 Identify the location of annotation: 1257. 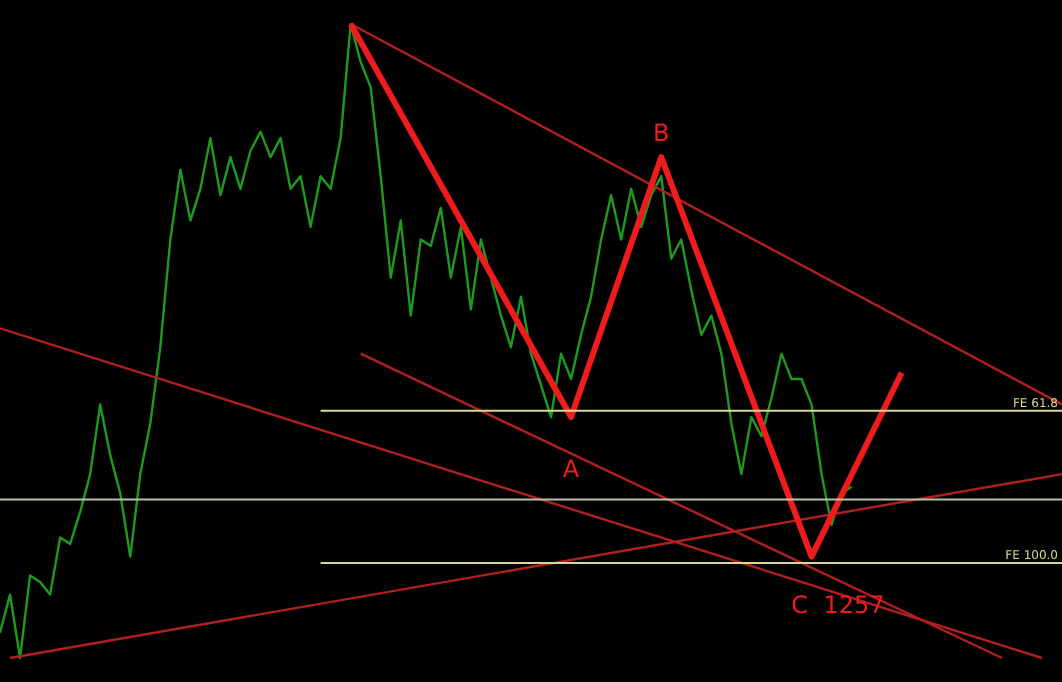
(854, 604).